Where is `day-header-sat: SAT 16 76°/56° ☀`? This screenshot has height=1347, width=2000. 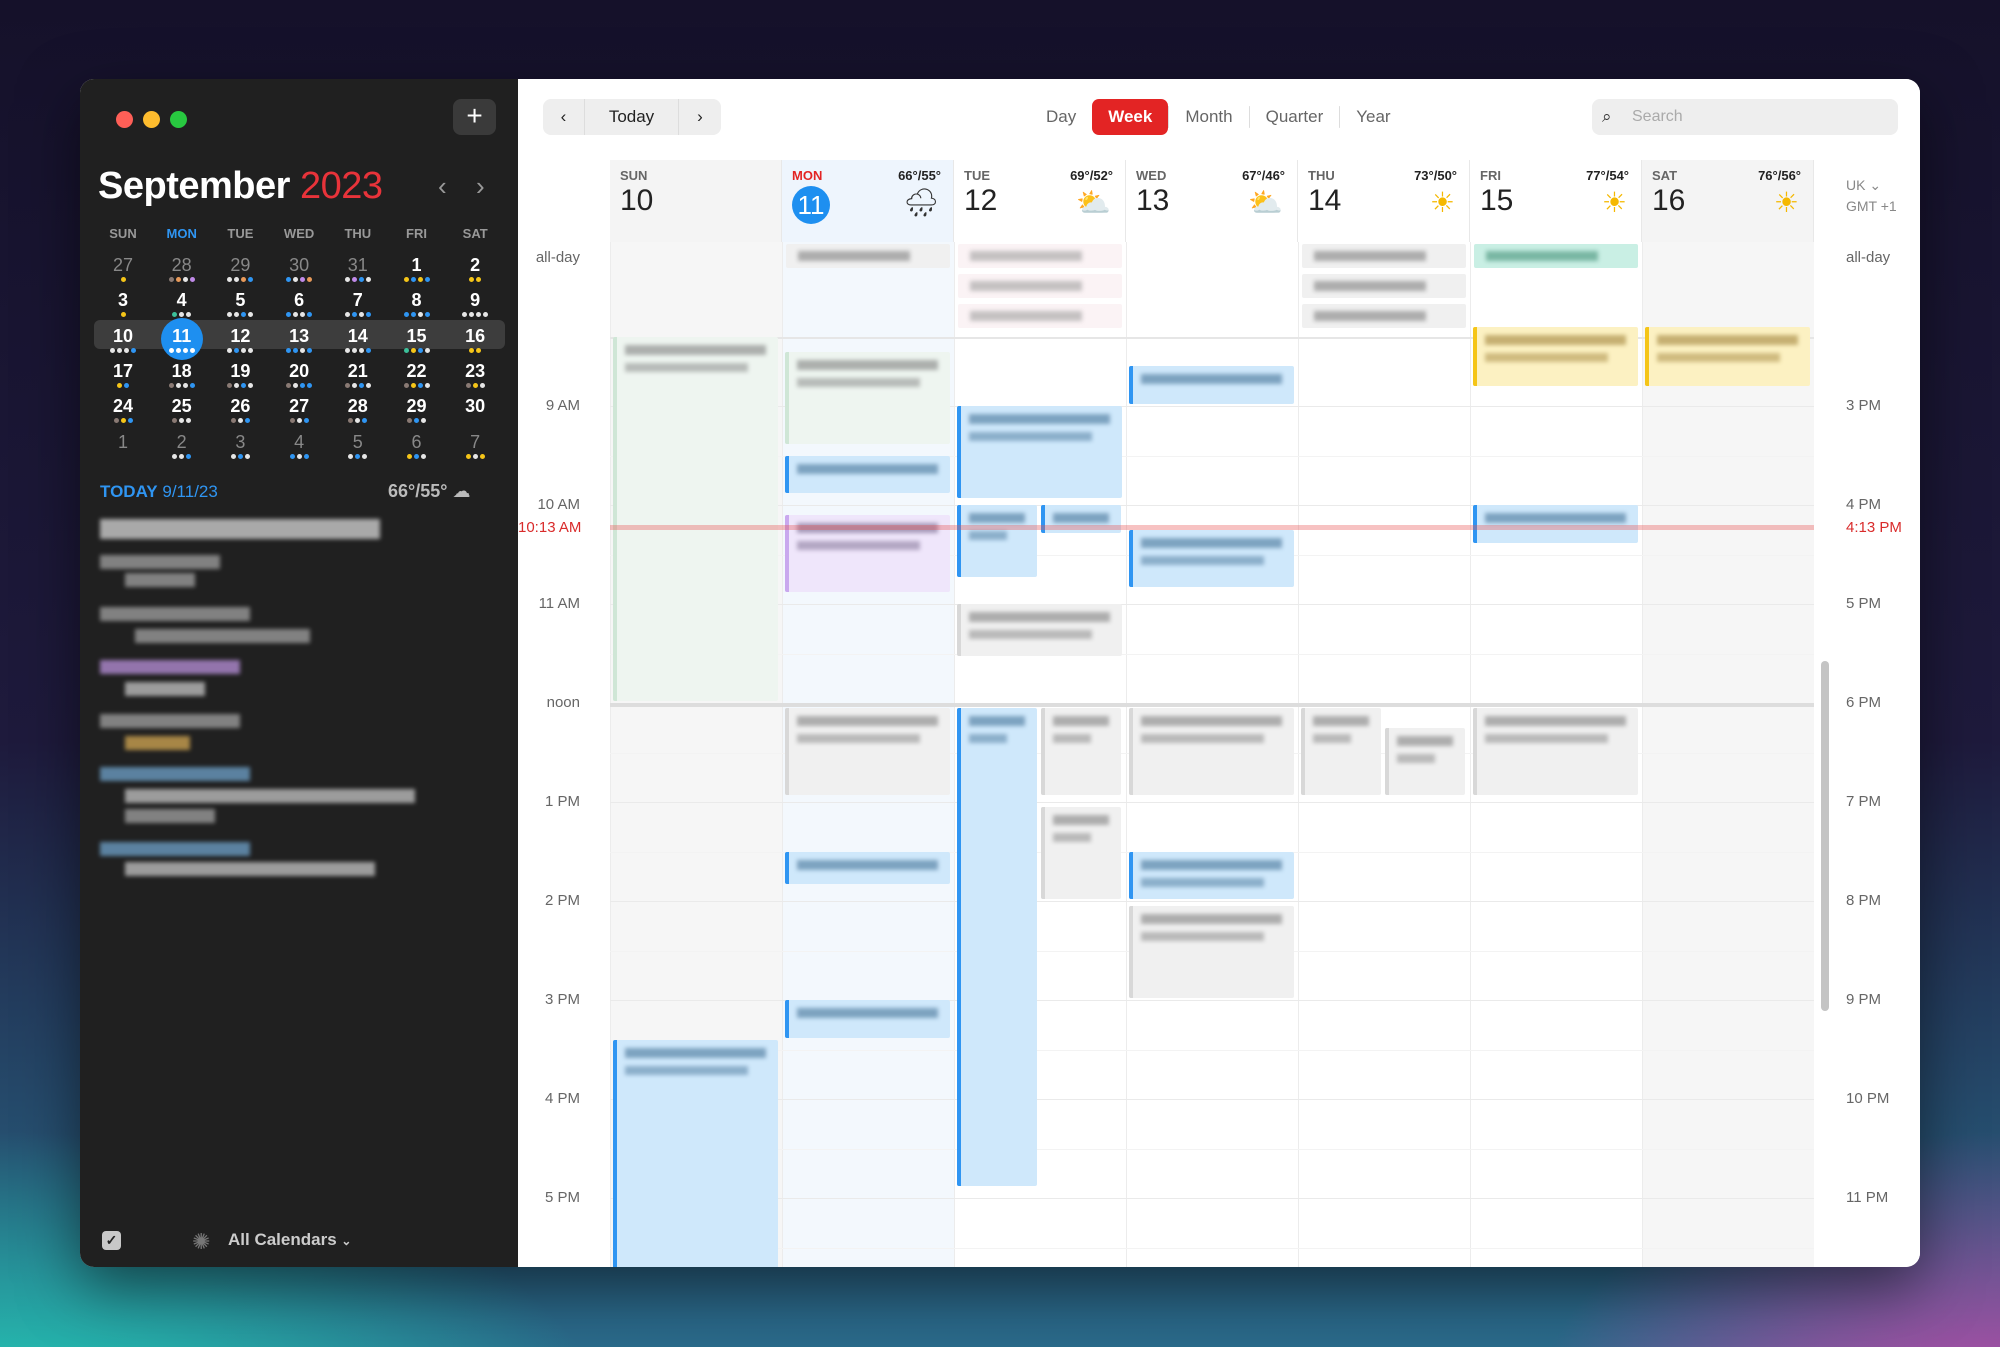 day-header-sat: SAT 16 76°/56° ☀ is located at coordinates (1728, 201).